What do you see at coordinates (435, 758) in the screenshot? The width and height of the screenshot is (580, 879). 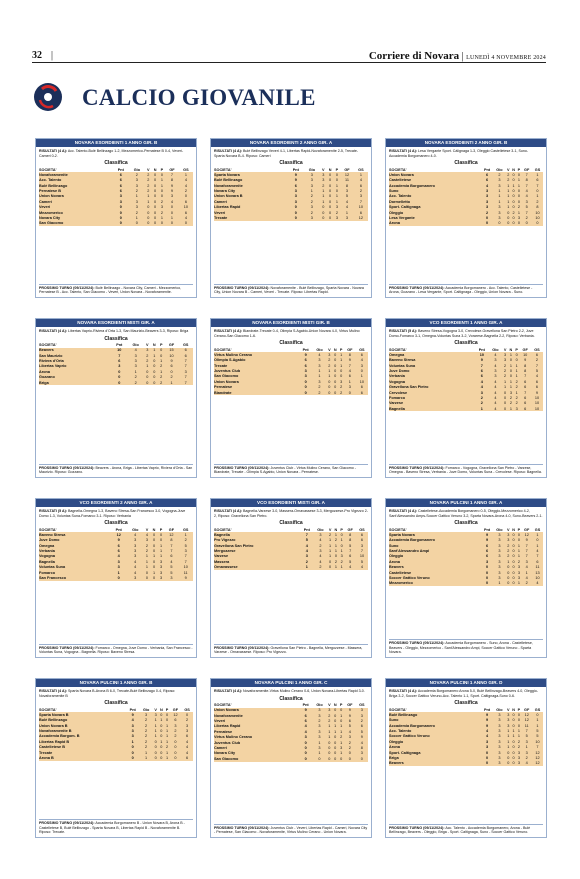 I see `team-name: Briga` at bounding box center [435, 758].